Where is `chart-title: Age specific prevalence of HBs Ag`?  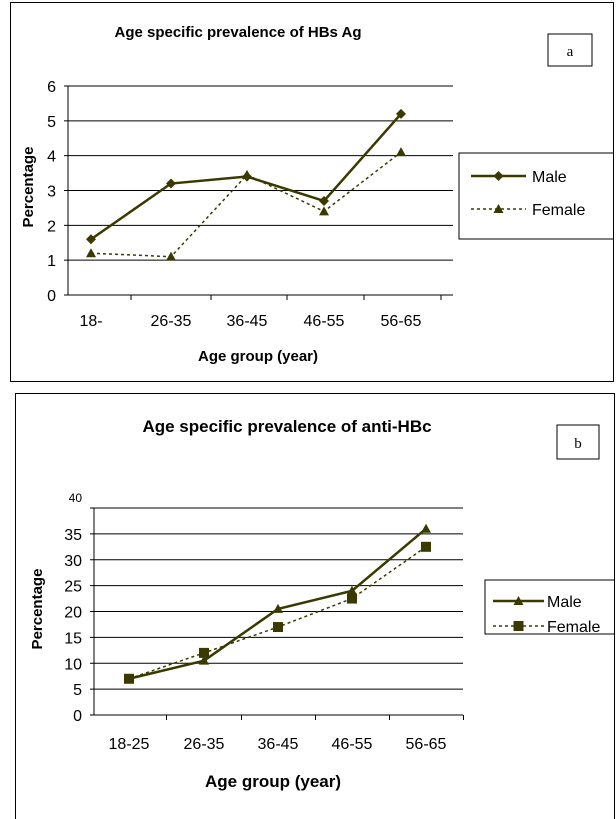 chart-title: Age specific prevalence of HBs Ag is located at coordinates (237, 32).